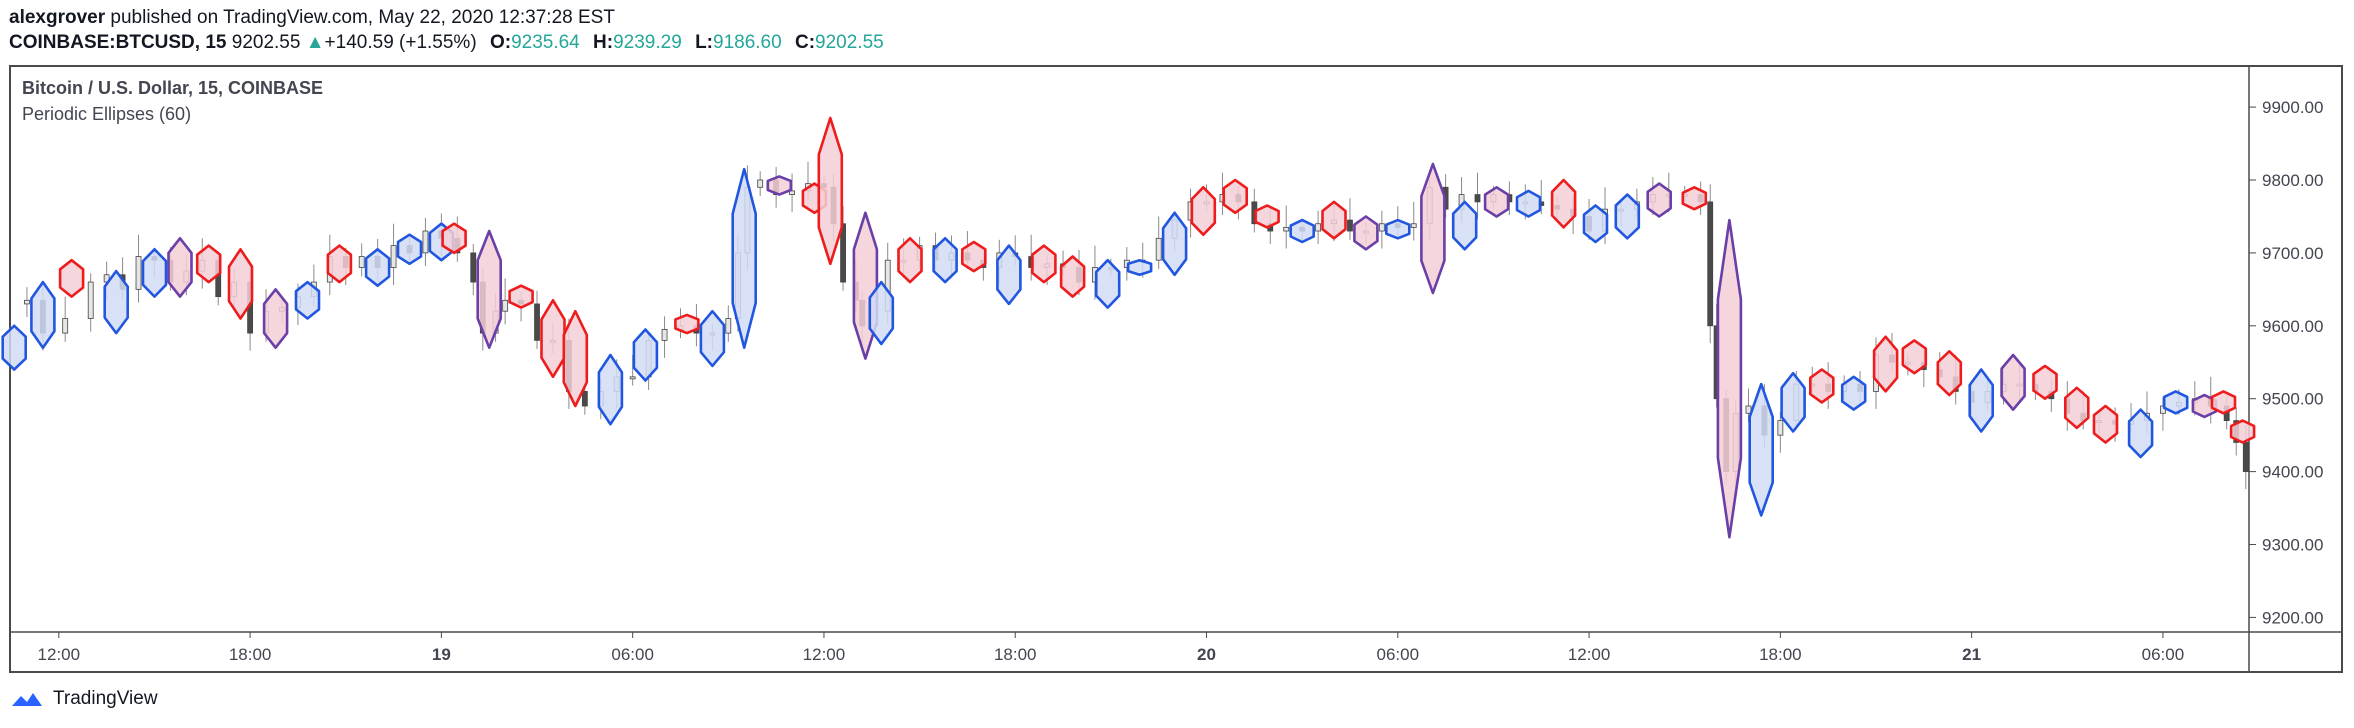  What do you see at coordinates (173, 88) in the screenshot?
I see `series-legend: Bitcoin / U.S. Dollar, 15, COINBASE` at bounding box center [173, 88].